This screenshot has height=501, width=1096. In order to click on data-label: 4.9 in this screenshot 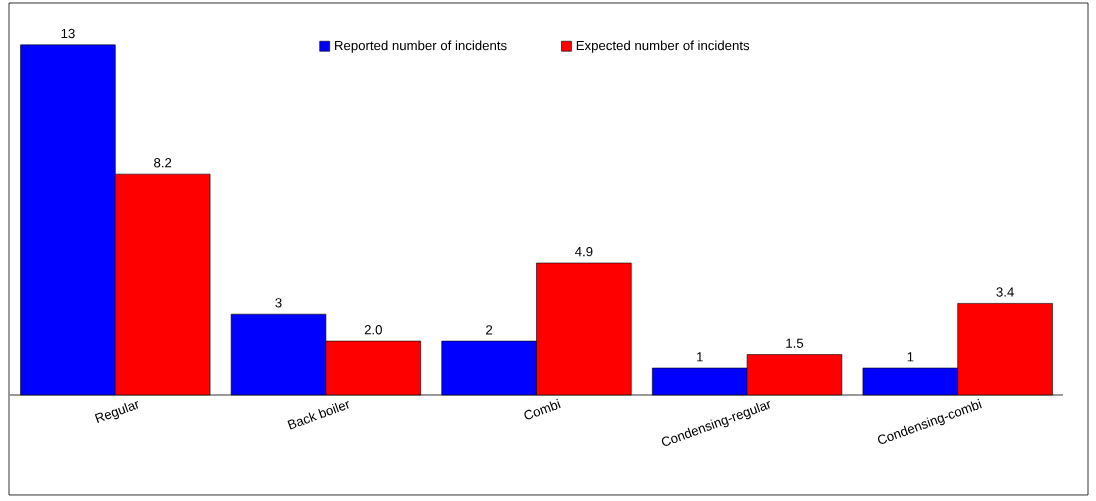, I will do `click(584, 251)`.